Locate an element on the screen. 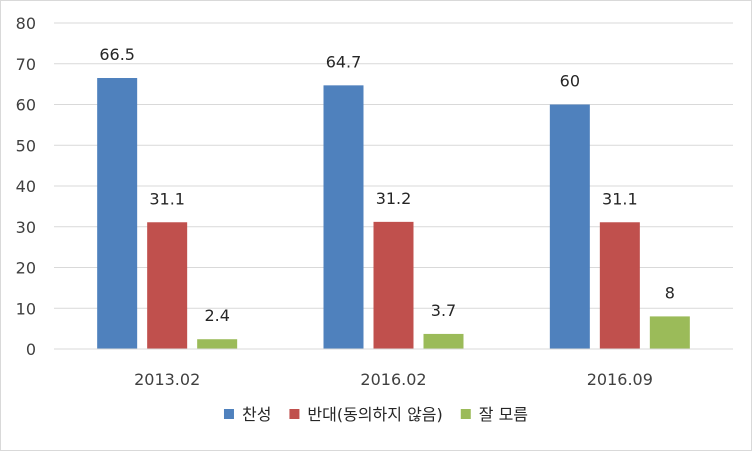 The height and width of the screenshot is (451, 752). y-tick-label: 70 is located at coordinates (26, 64).